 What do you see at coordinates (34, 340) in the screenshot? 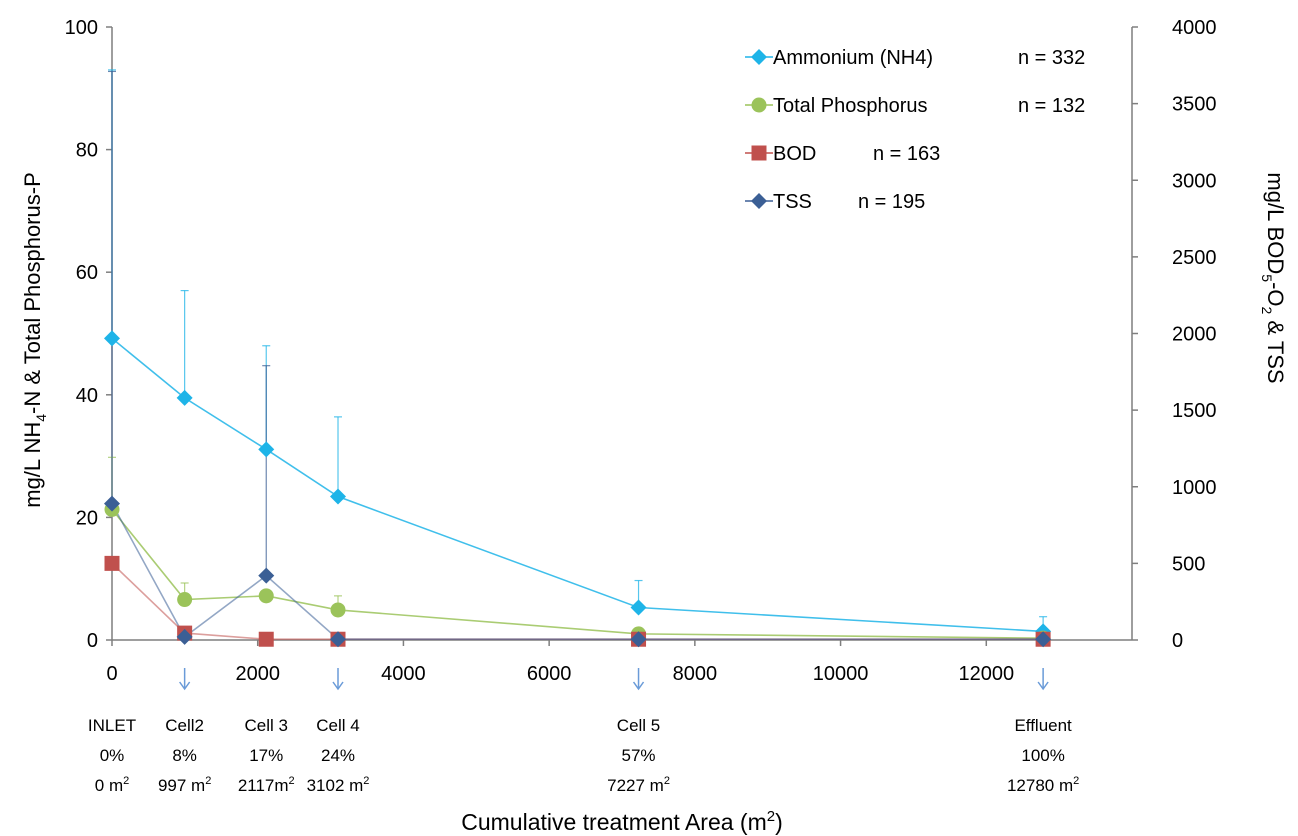
I see `left-y-axis-title: mg/L NH4-N & Total Phosphorus-P` at bounding box center [34, 340].